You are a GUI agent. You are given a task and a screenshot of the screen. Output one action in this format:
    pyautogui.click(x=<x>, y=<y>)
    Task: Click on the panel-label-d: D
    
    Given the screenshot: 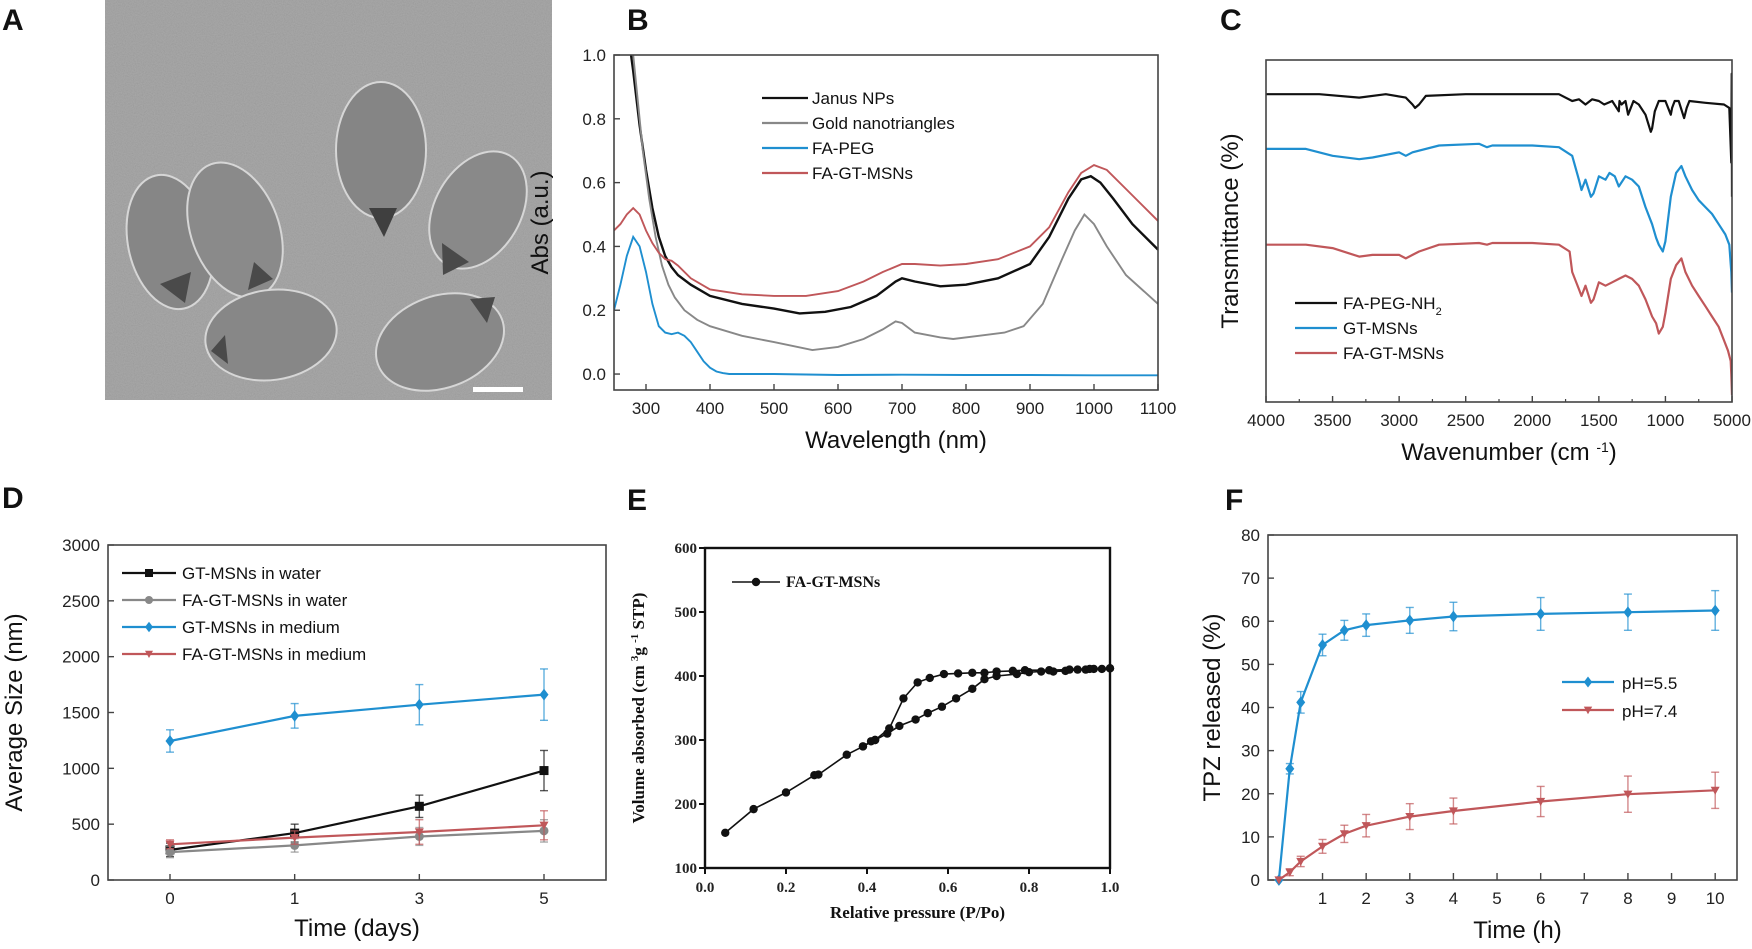 What is the action you would take?
    pyautogui.click(x=13, y=498)
    